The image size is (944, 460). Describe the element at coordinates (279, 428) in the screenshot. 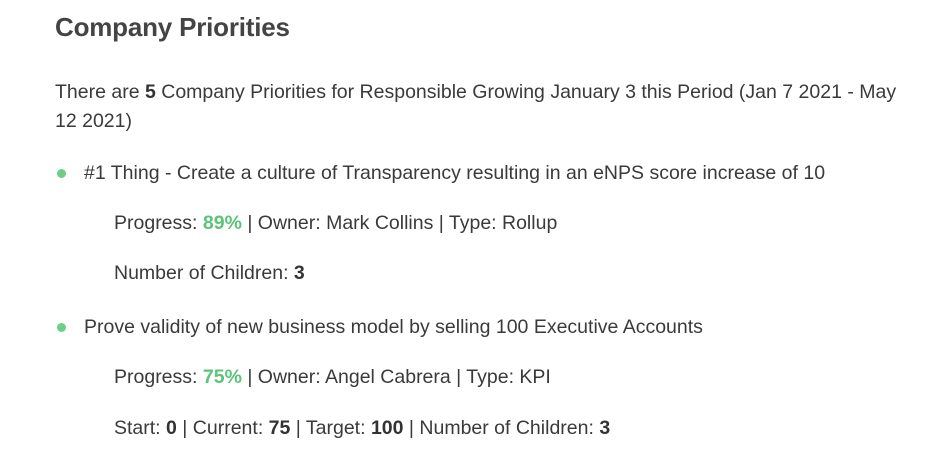

I see `current-value: 75` at that location.